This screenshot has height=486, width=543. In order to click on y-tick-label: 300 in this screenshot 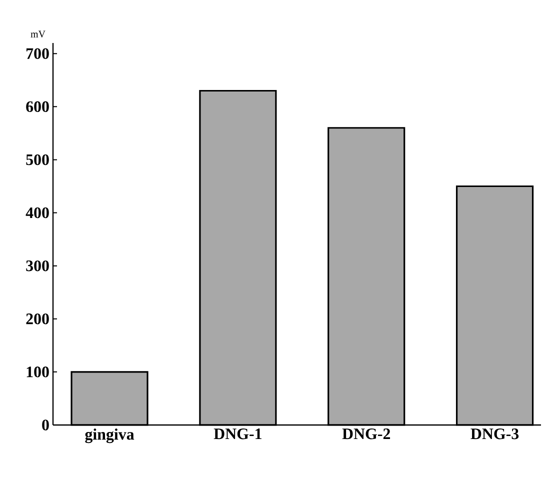, I will do `click(37, 266)`.